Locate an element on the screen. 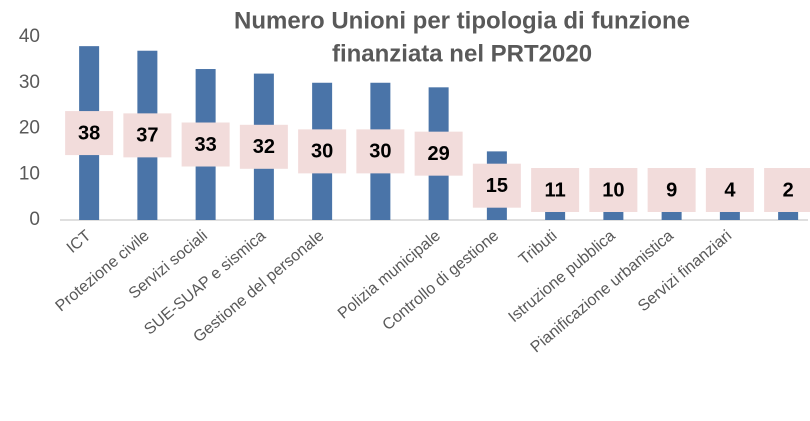  y-tick-label: 10 is located at coordinates (29, 173).